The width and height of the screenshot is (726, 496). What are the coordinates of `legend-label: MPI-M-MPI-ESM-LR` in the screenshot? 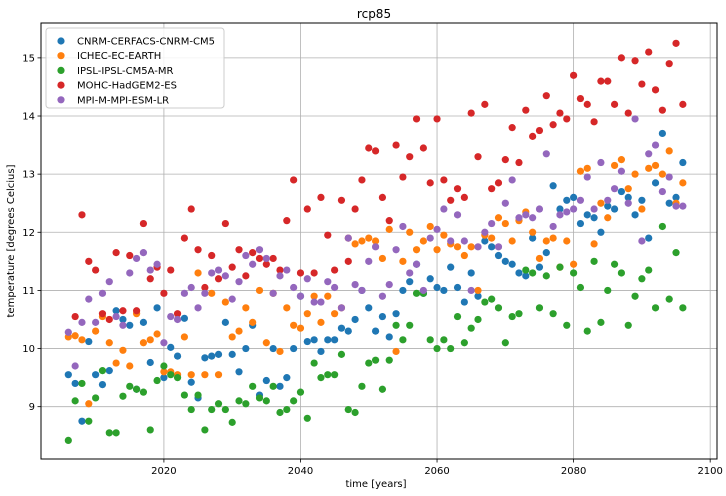 It's located at (123, 100).